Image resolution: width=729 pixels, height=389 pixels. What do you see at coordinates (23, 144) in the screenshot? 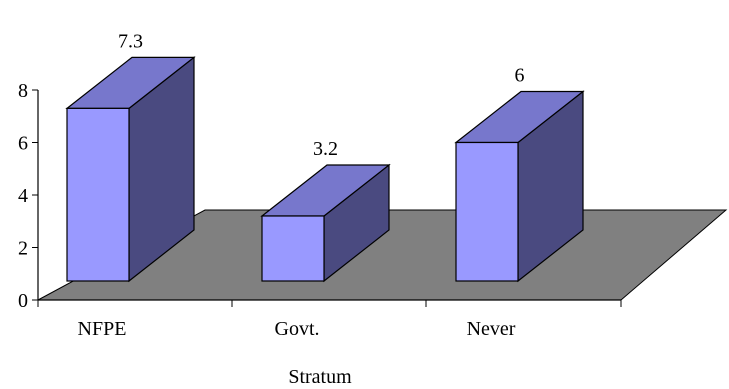
I see `y-tick-label: 6` at bounding box center [23, 144].